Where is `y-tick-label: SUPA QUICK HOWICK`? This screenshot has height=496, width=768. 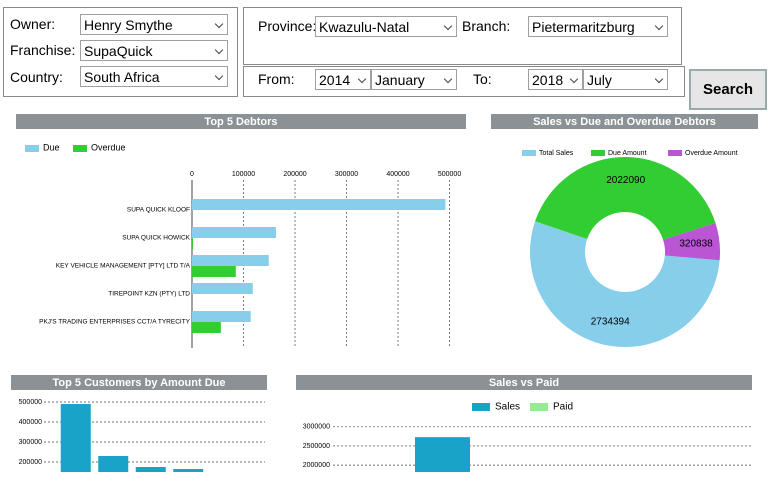 y-tick-label: SUPA QUICK HOWICK is located at coordinates (156, 238).